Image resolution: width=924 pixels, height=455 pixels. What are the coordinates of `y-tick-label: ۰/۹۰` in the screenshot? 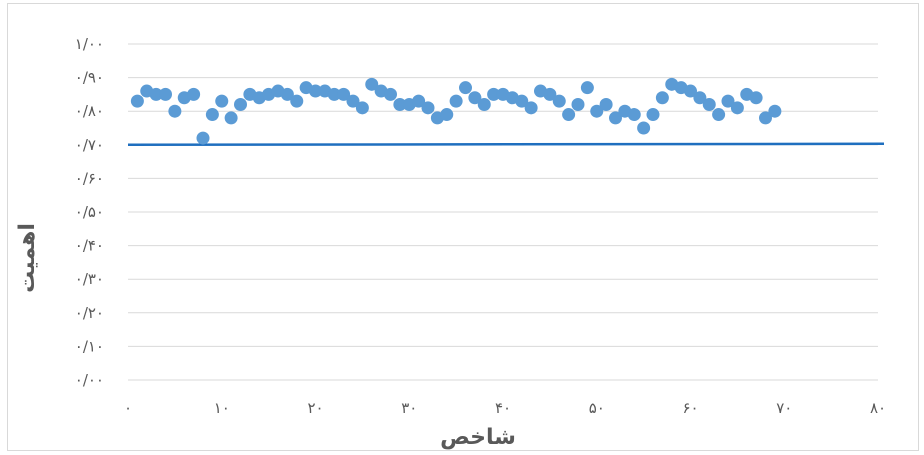 It's located at (89, 78).